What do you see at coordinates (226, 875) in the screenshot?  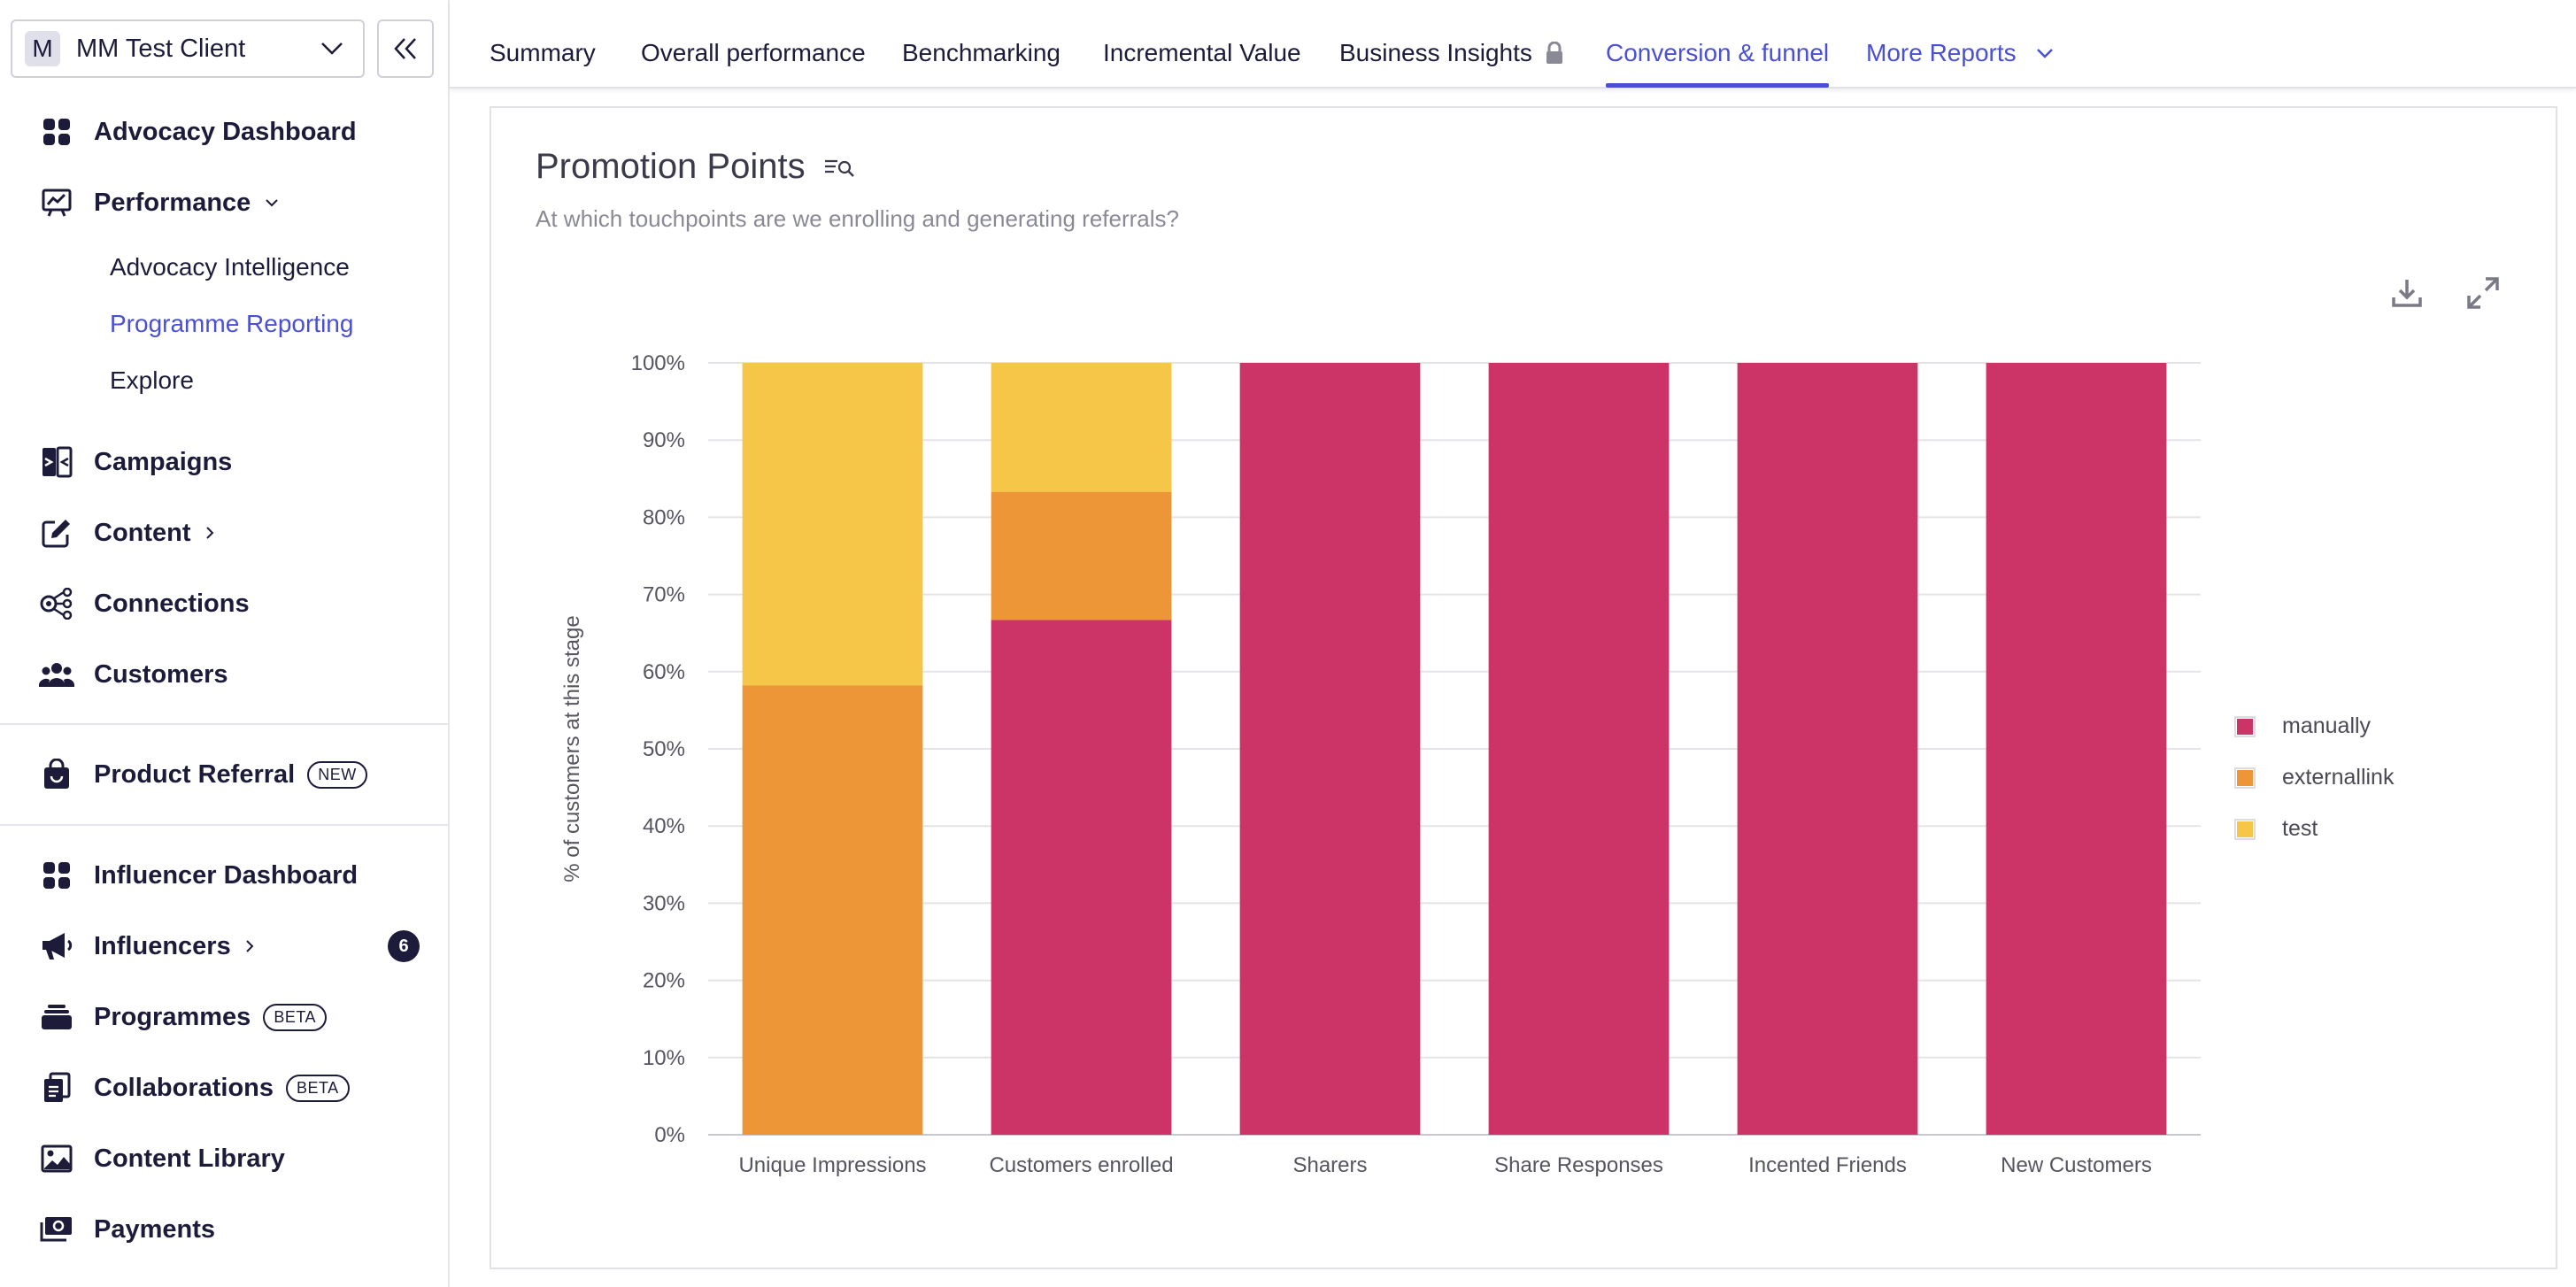 I see `nav-label: Influencer Dashboard` at bounding box center [226, 875].